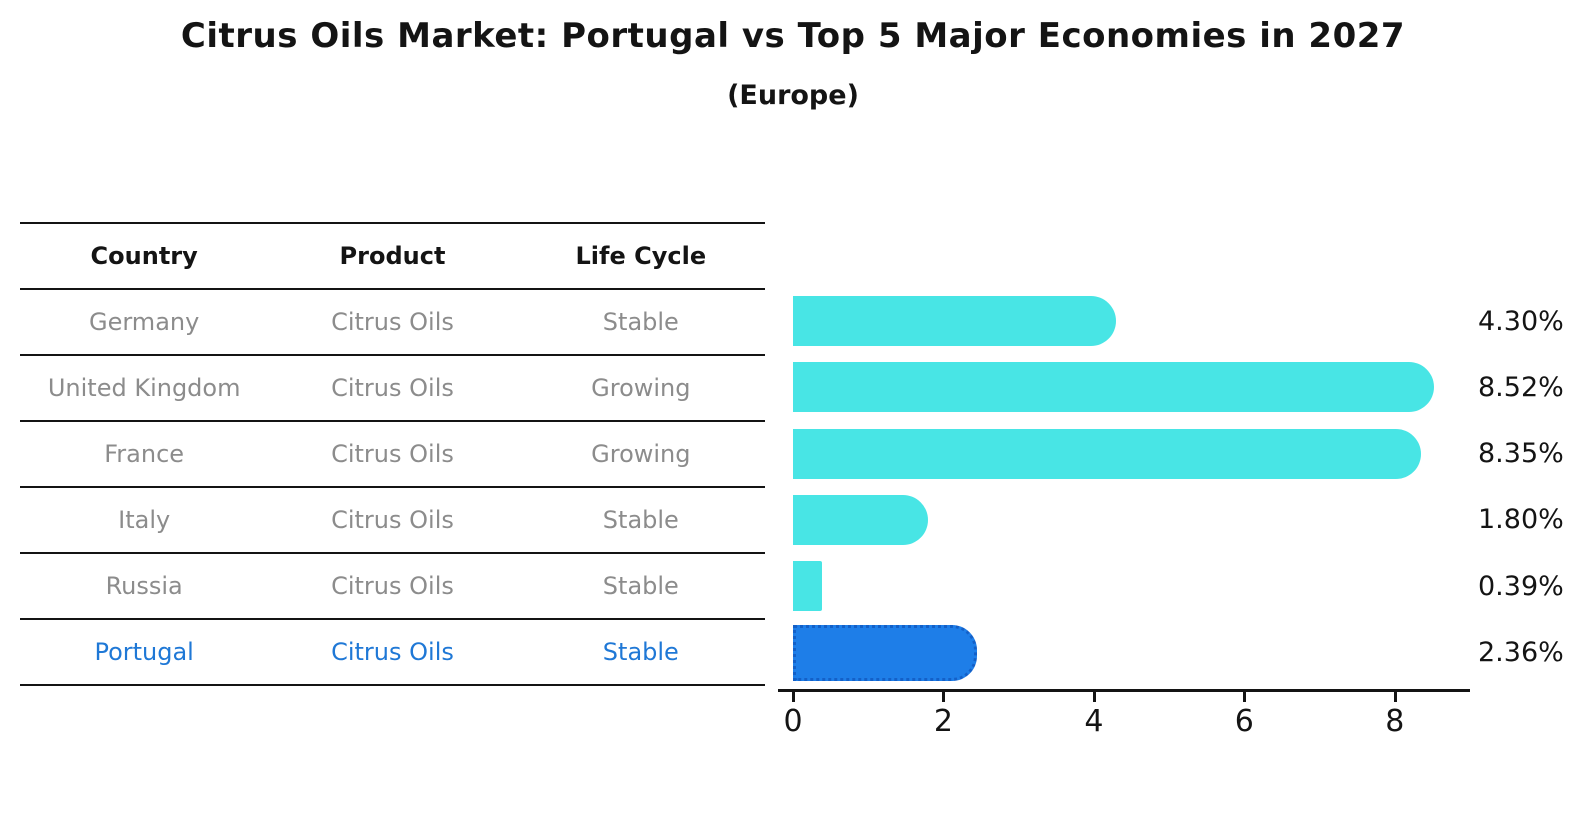 This screenshot has height=823, width=1586. I want to click on cell-country: Russia, so click(144, 586).